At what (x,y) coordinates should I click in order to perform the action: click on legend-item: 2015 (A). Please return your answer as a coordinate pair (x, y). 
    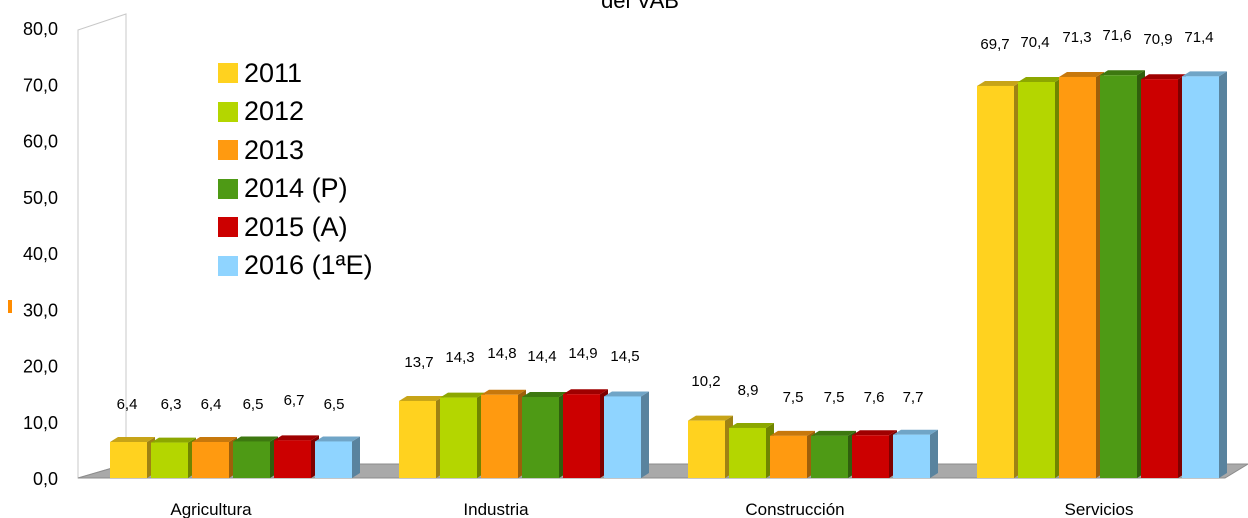
    Looking at the image, I should click on (295, 227).